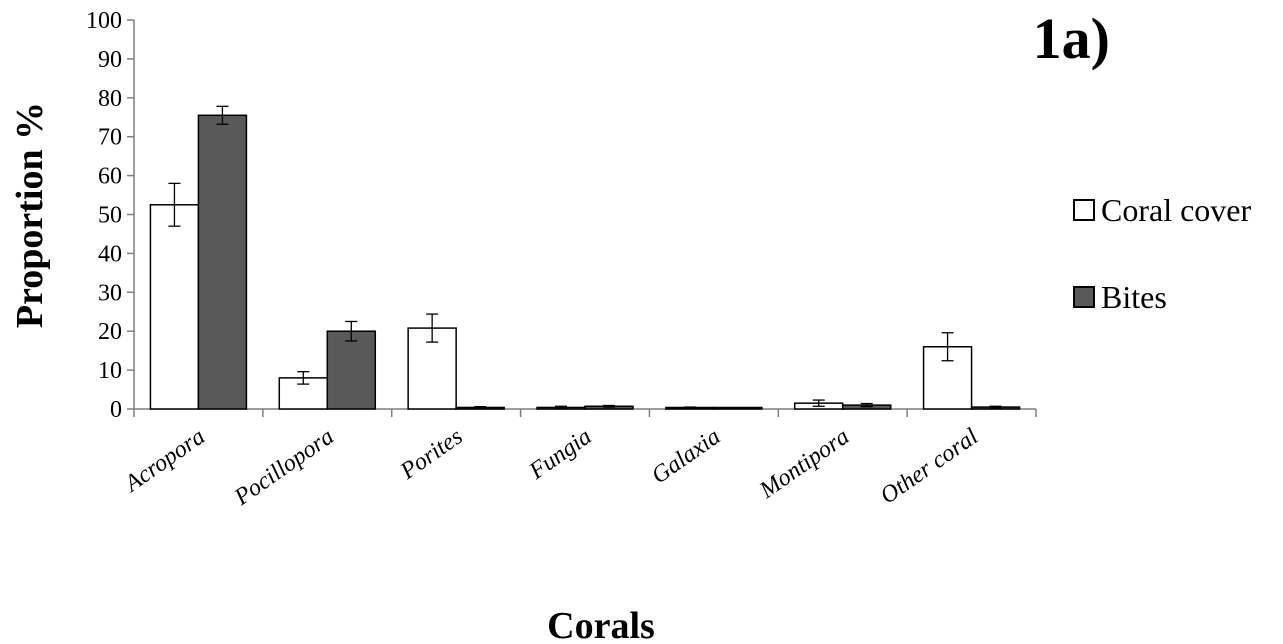 This screenshot has width=1283, height=644. What do you see at coordinates (431, 455) in the screenshot?
I see `category-label-porites: Porites` at bounding box center [431, 455].